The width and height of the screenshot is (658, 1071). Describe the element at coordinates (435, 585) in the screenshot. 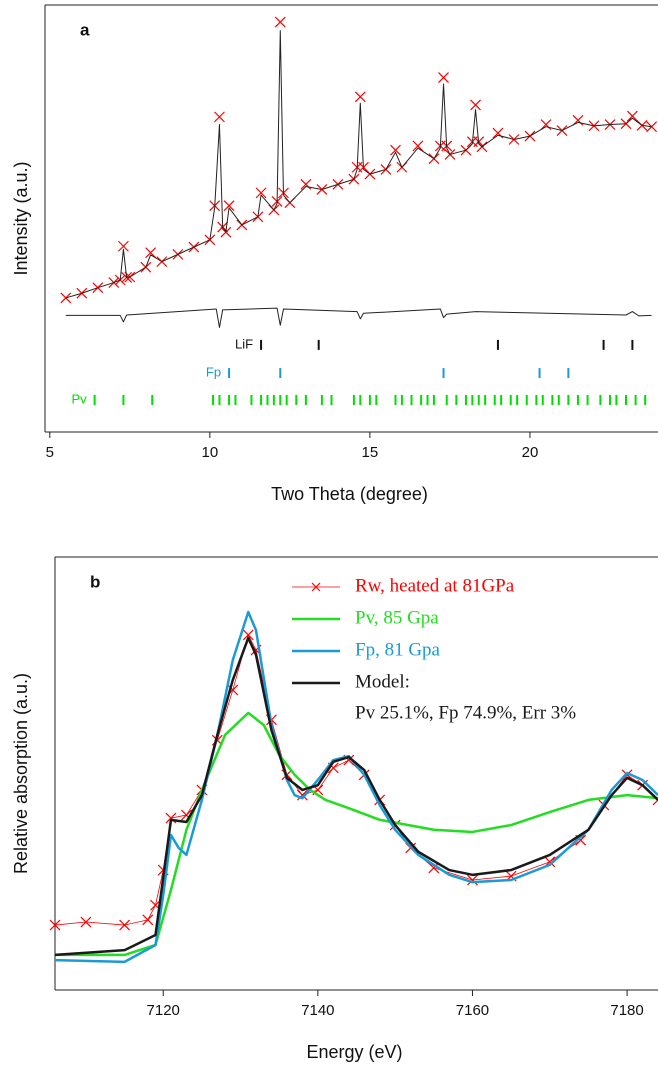

I see `legend-label: Rw, heated at 81GPa` at that location.